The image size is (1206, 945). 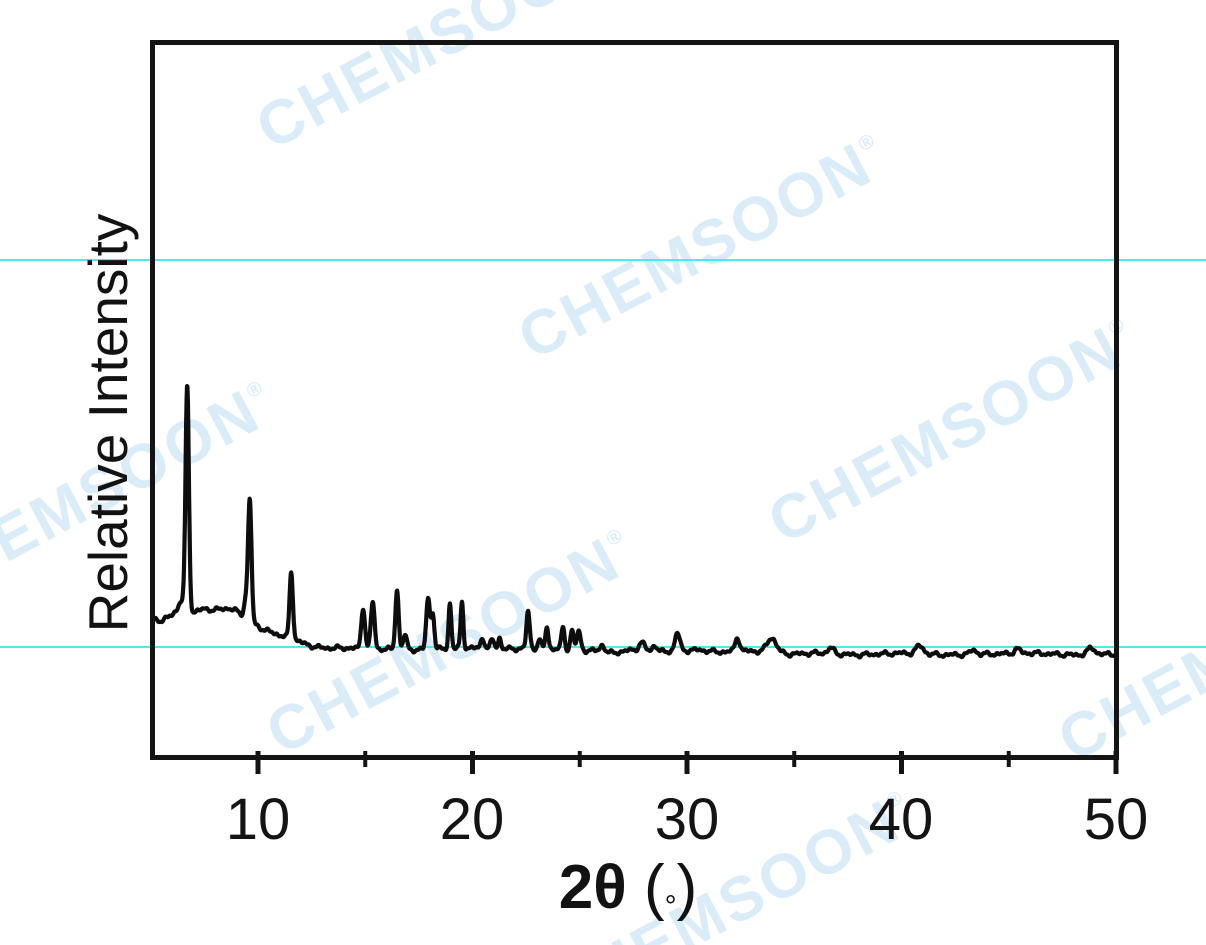 I want to click on degree-symbol: °, so click(x=670, y=906).